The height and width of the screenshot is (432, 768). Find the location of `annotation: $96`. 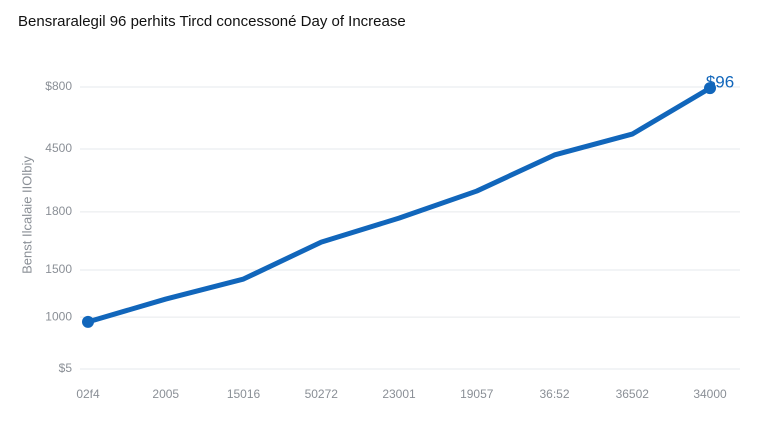

annotation: $96 is located at coordinates (720, 82).